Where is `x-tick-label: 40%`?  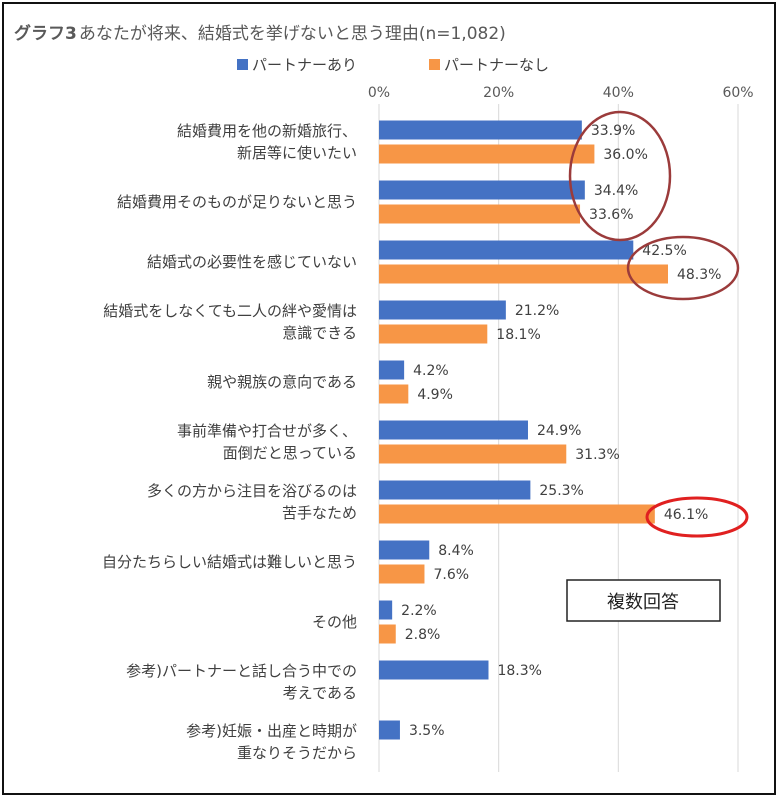 x-tick-label: 40% is located at coordinates (618, 93).